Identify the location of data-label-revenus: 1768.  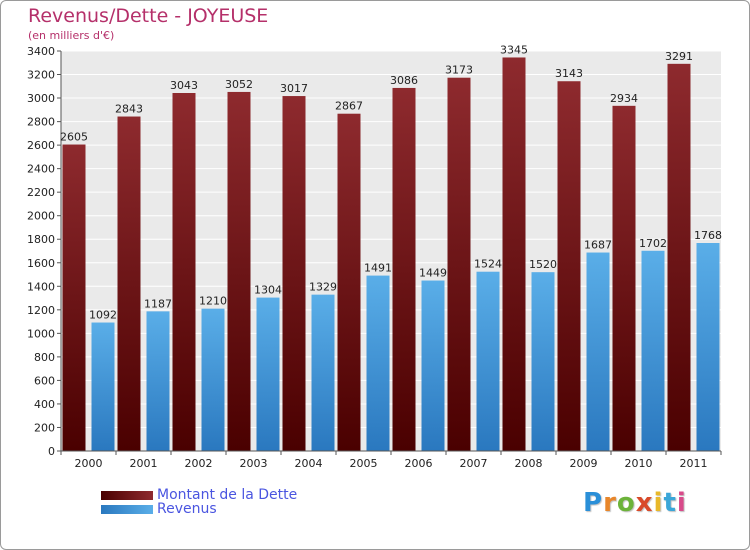
(708, 235).